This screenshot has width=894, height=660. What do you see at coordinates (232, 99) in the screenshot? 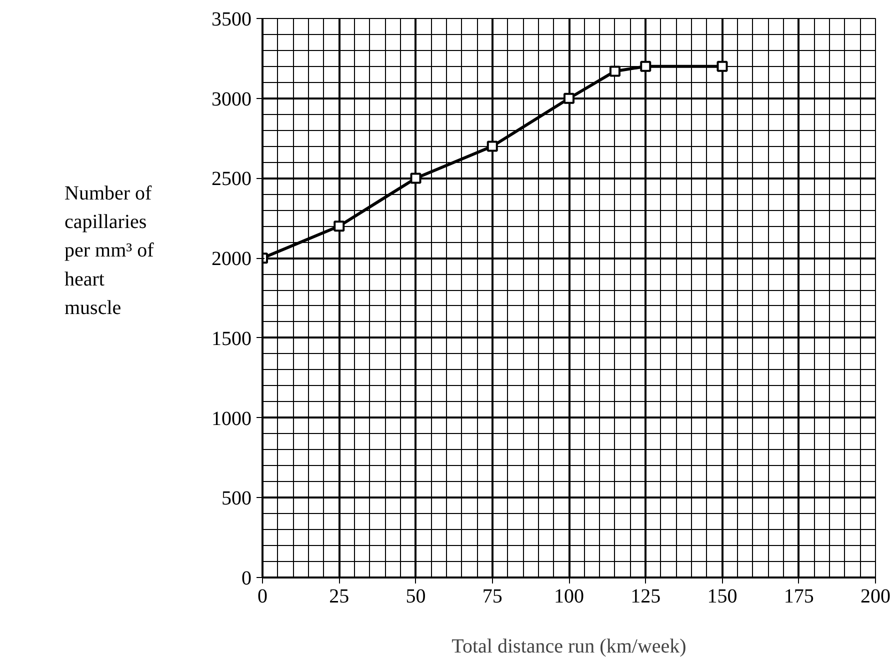
I see `y-tick-label: 3000` at bounding box center [232, 99].